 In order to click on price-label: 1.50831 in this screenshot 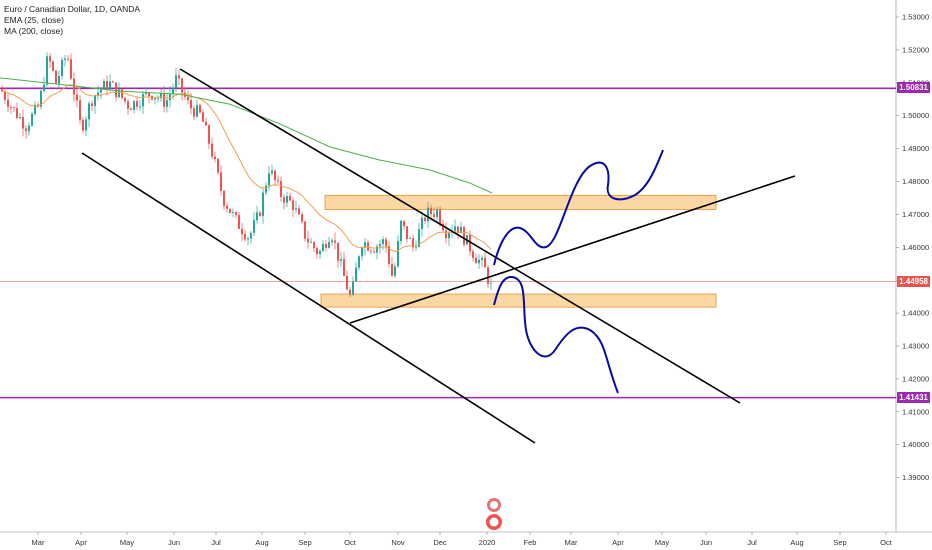, I will do `click(913, 88)`.